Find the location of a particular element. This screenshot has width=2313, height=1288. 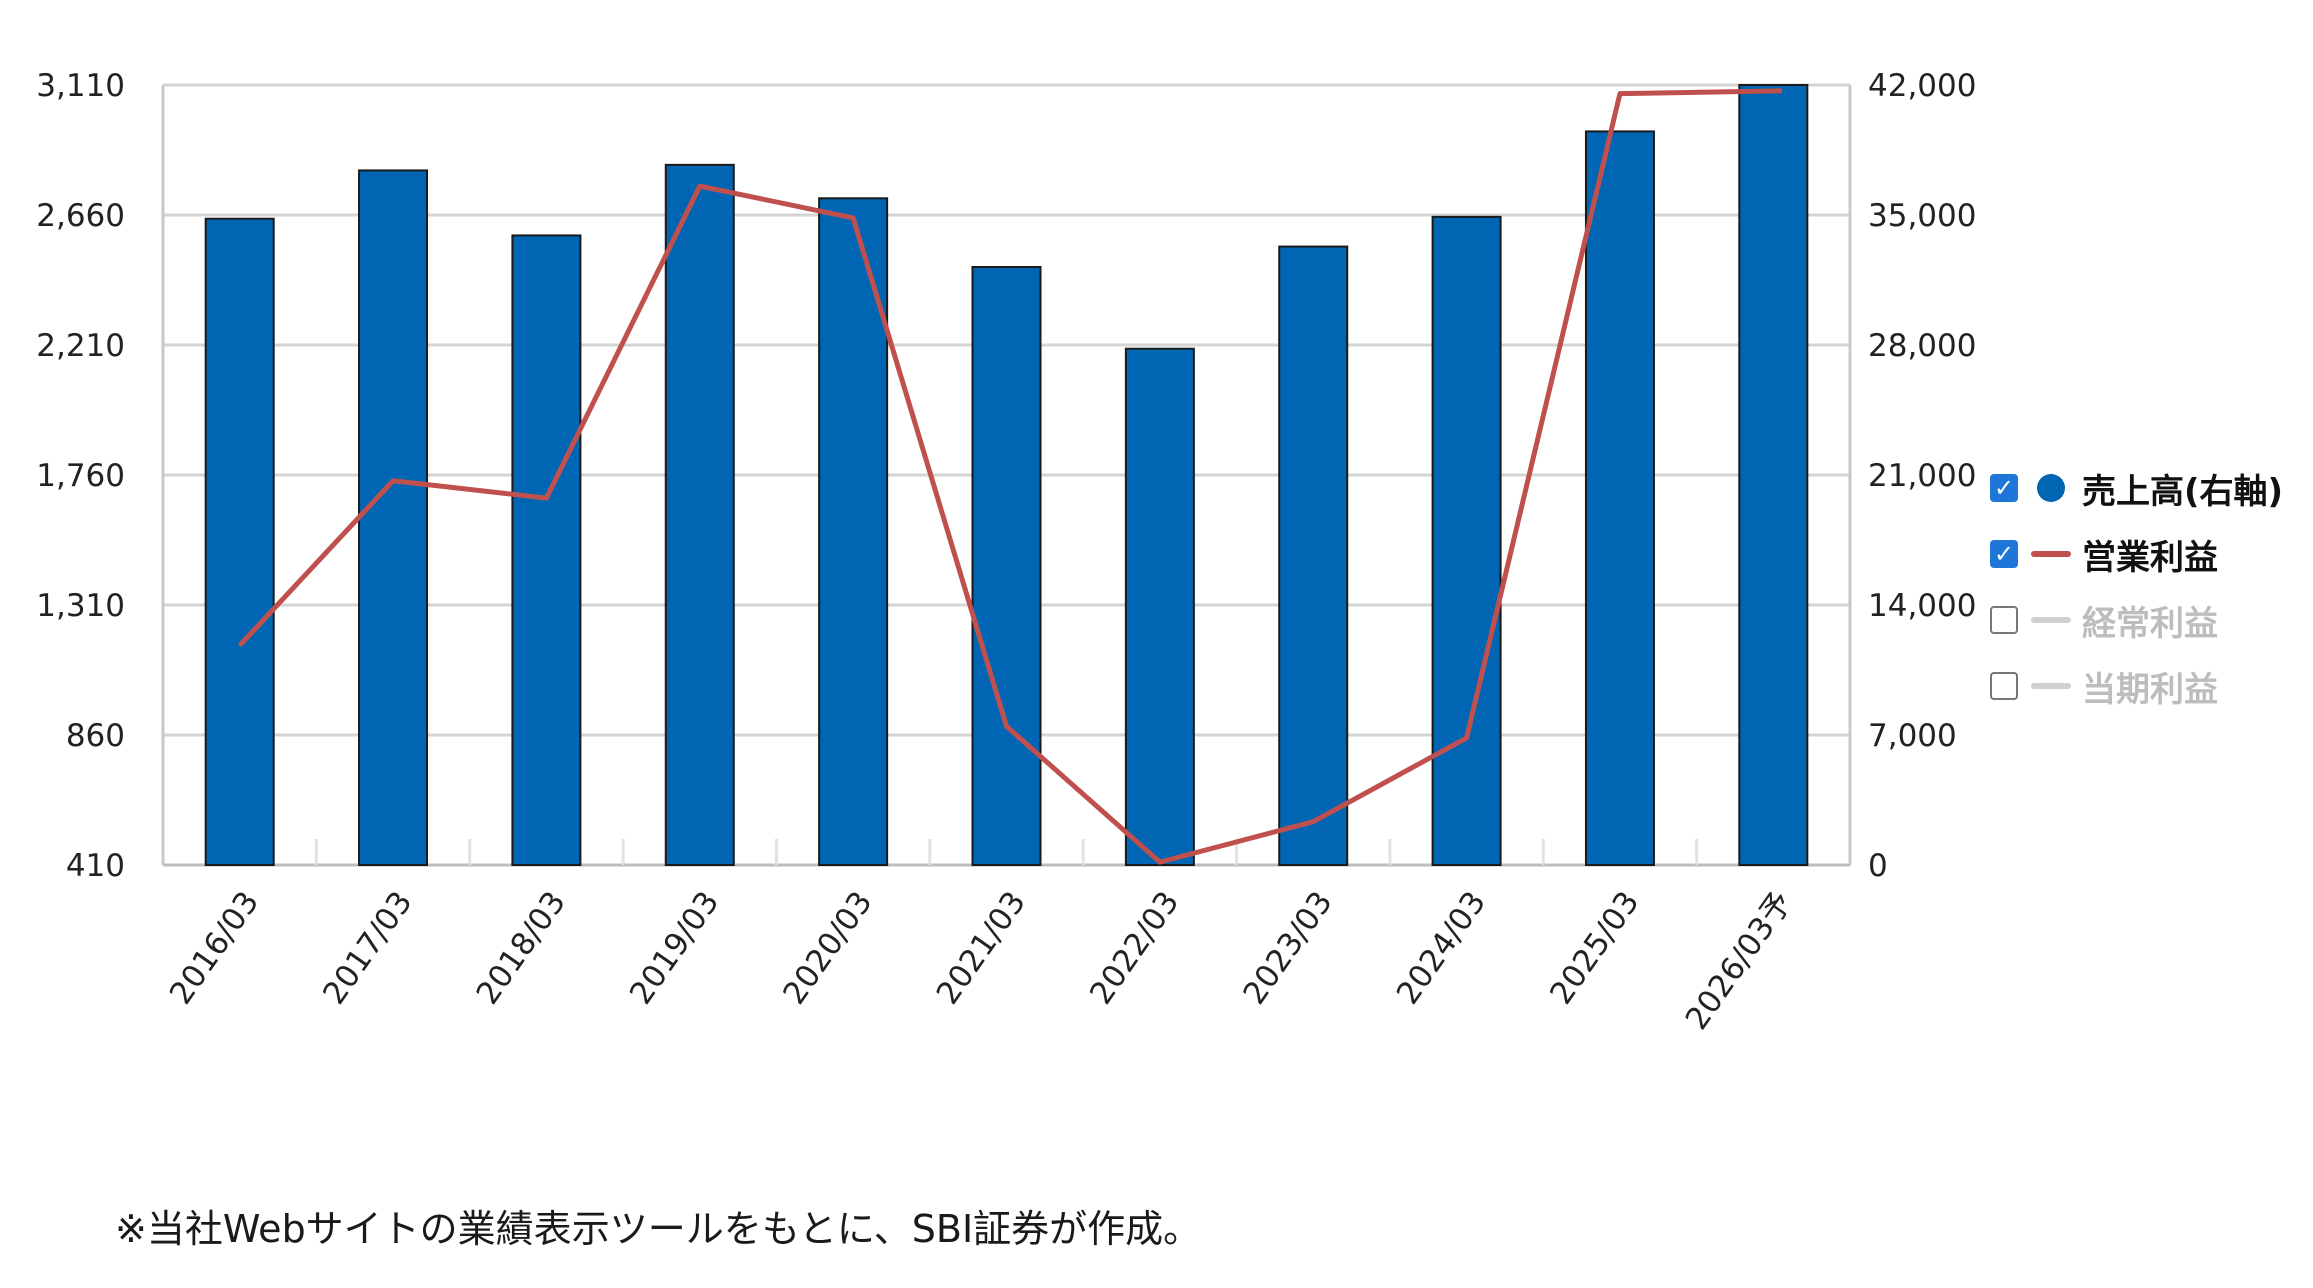

x-tick-label: 2023/03 is located at coordinates (1287, 948).